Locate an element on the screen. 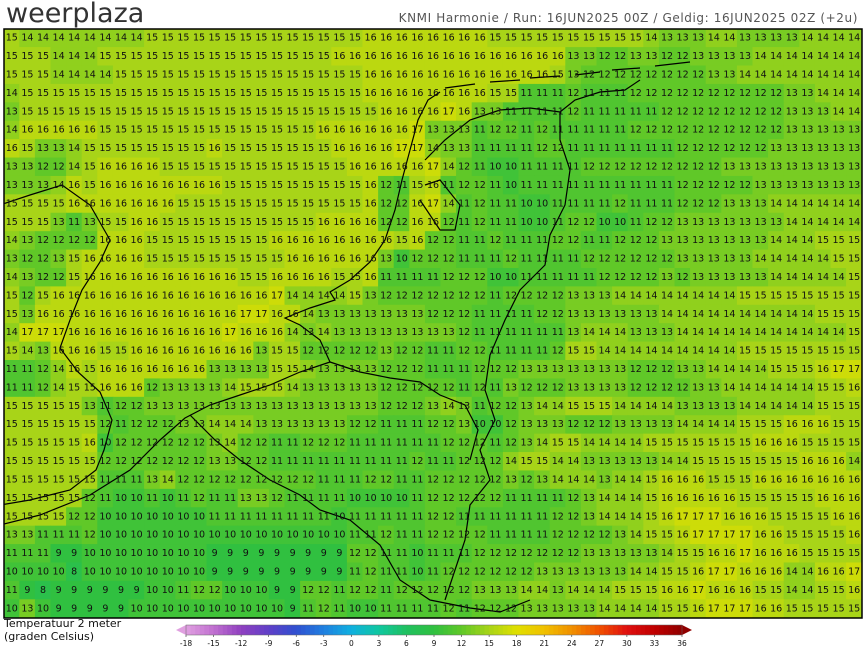 The width and height of the screenshot is (867, 650). logo: weerplaza is located at coordinates (75, 14).